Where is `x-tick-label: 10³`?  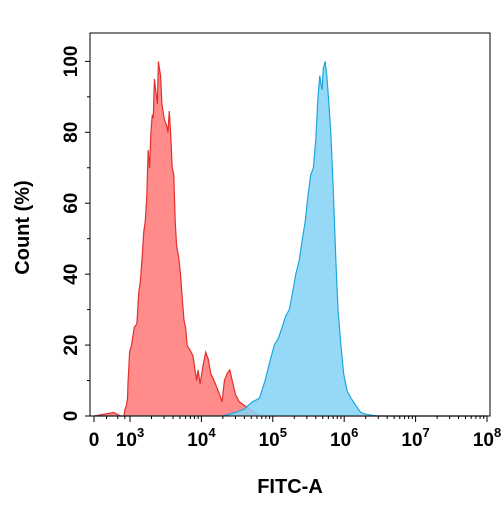
x-tick-label: 10³ is located at coordinates (130, 438).